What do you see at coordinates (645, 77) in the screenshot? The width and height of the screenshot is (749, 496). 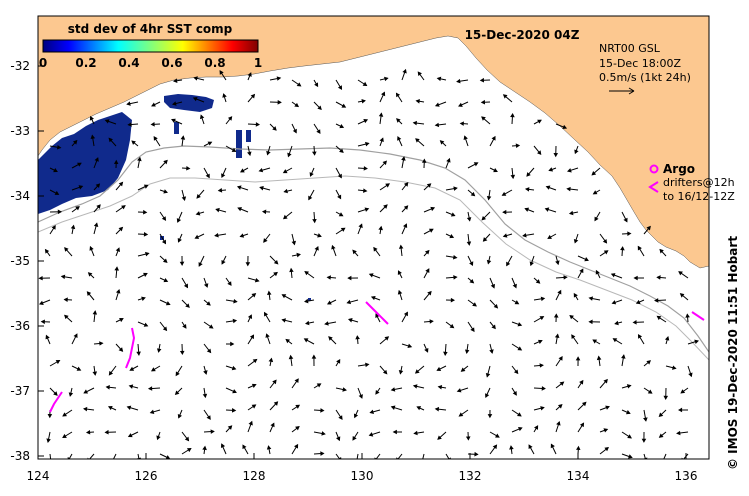 I see `velocity-scale: 0.5m/s (1kt 24h)` at bounding box center [645, 77].